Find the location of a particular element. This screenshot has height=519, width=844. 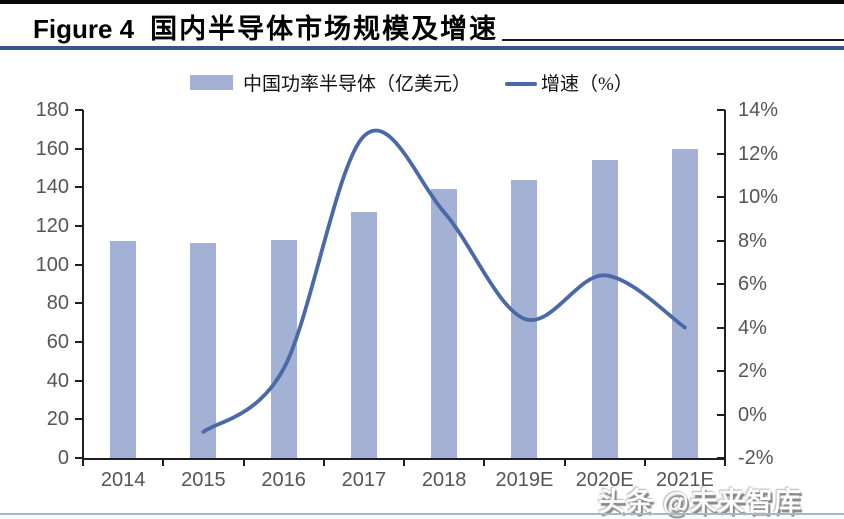

title-underline-blue is located at coordinates (422, 48).